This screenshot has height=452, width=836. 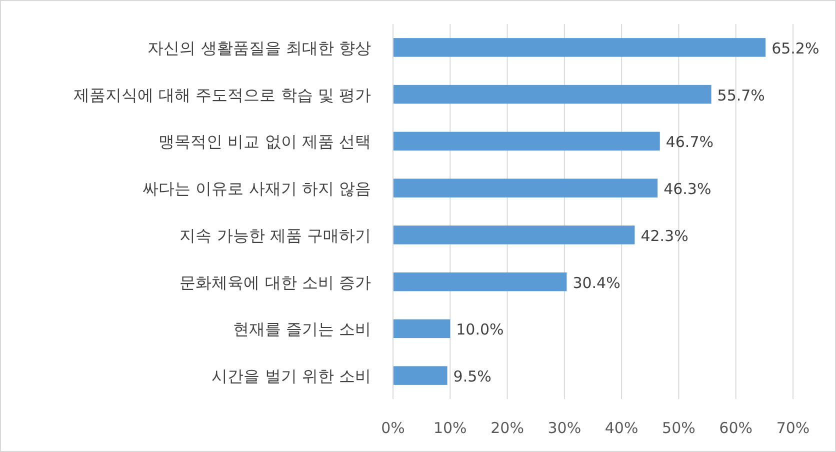 I want to click on x-tick-label: 20%, so click(x=507, y=428).